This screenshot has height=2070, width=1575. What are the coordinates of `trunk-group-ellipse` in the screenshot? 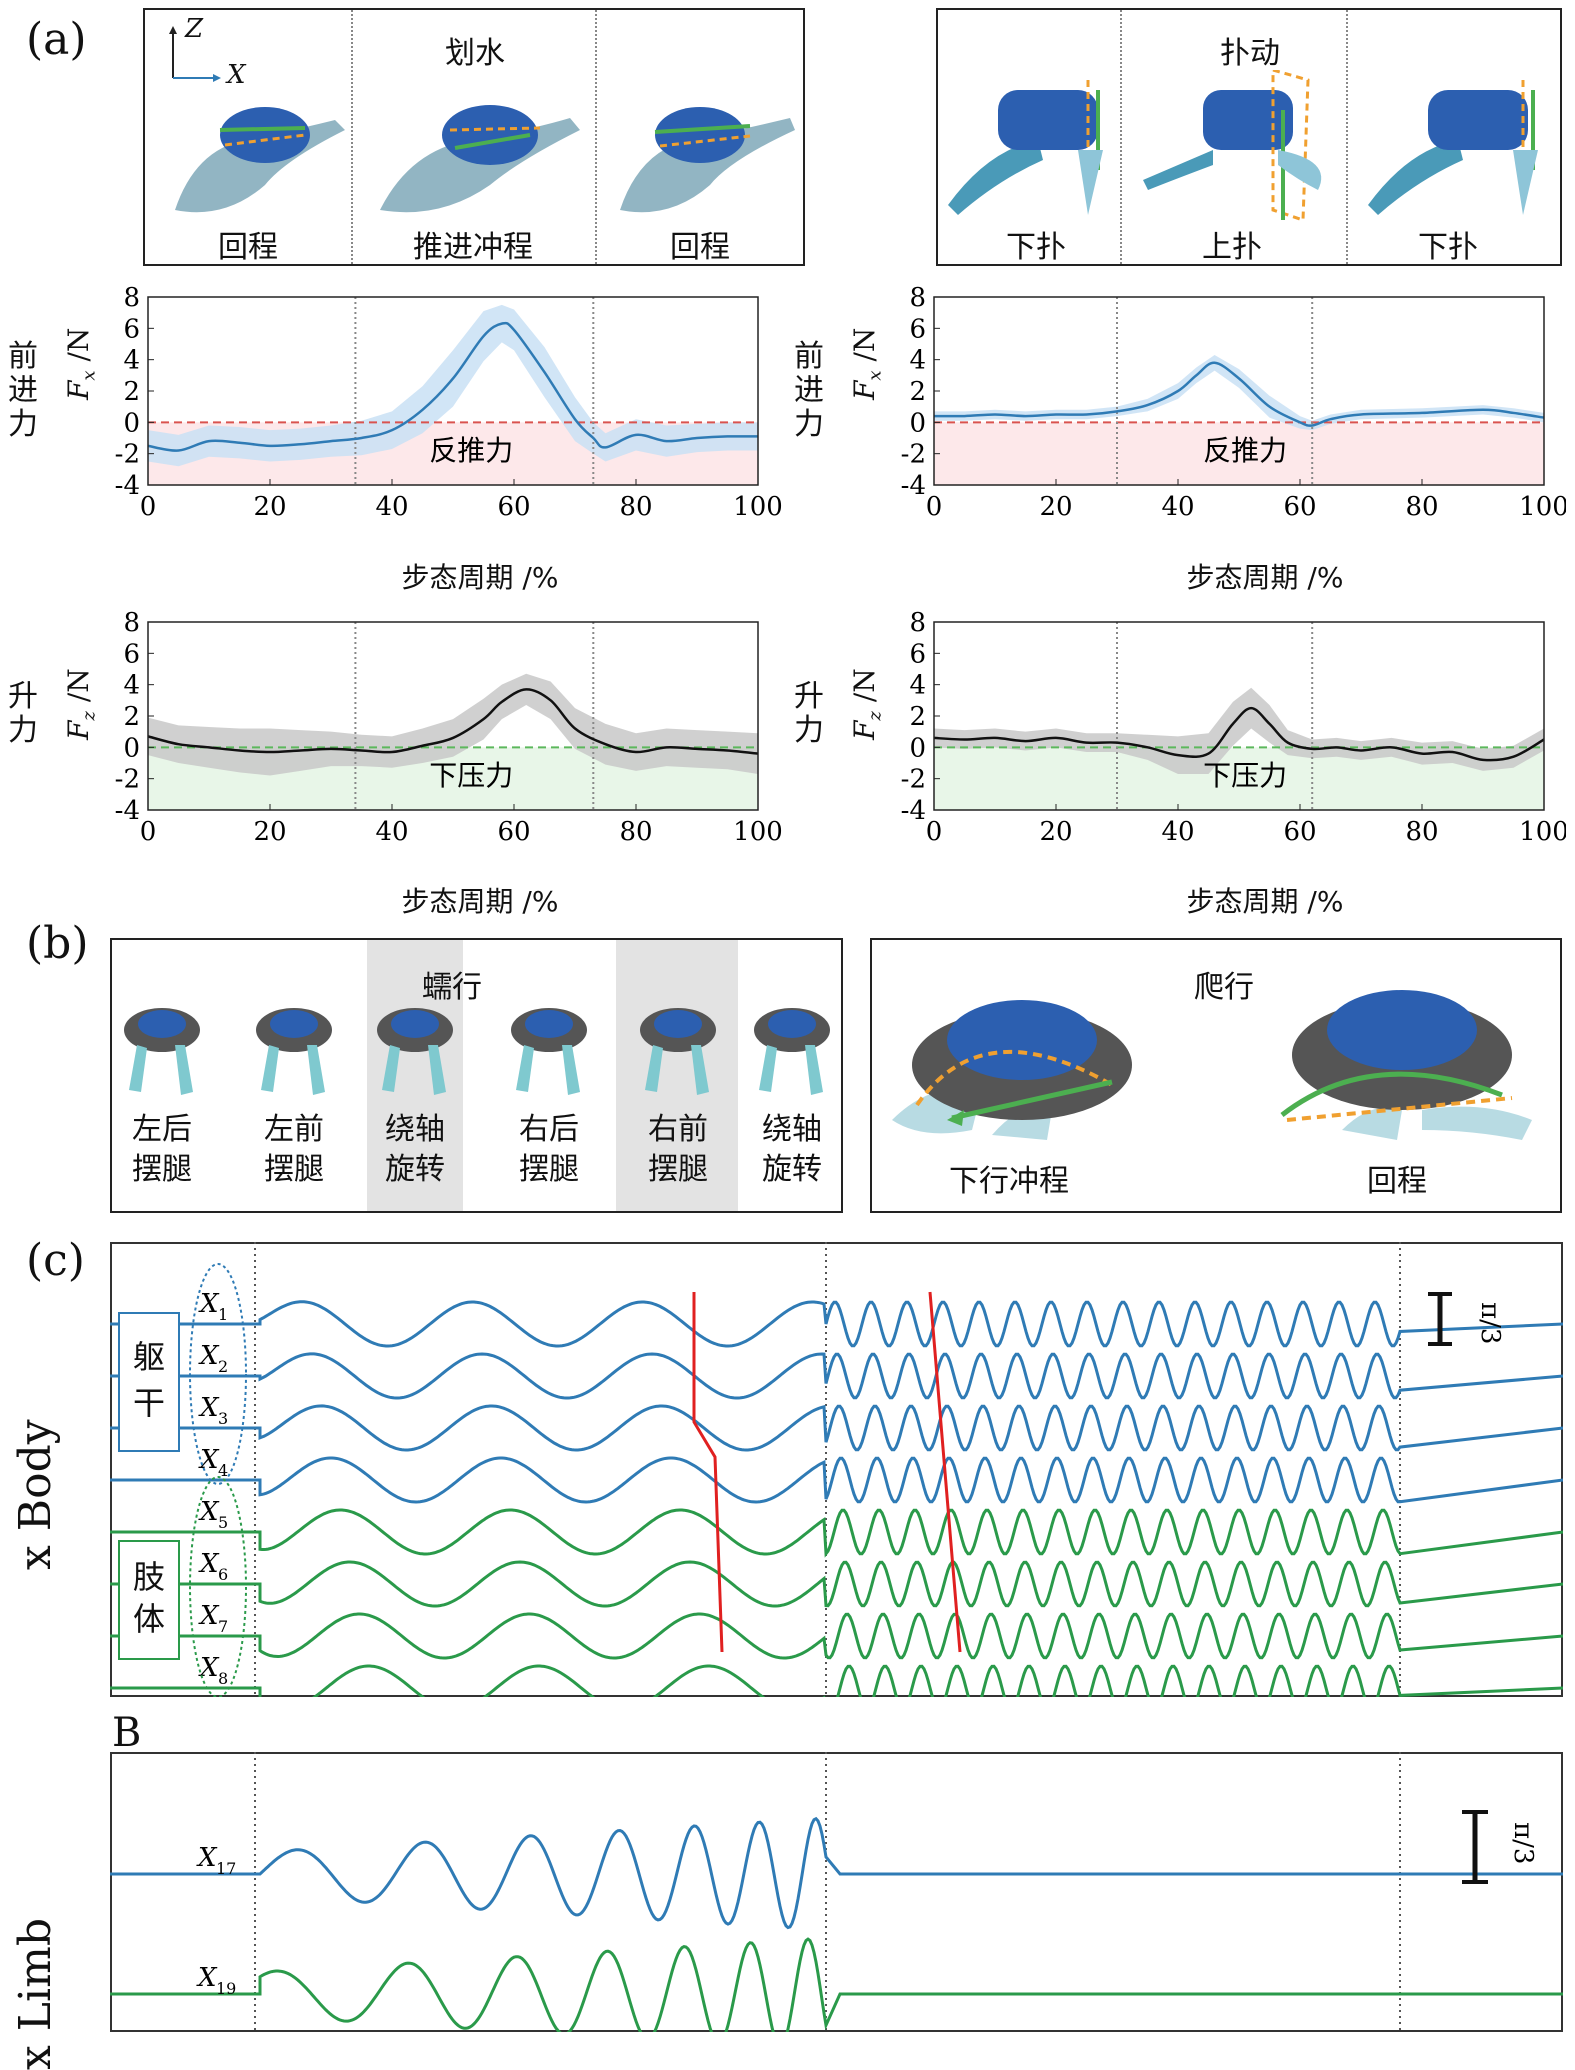 It's located at (218, 1374).